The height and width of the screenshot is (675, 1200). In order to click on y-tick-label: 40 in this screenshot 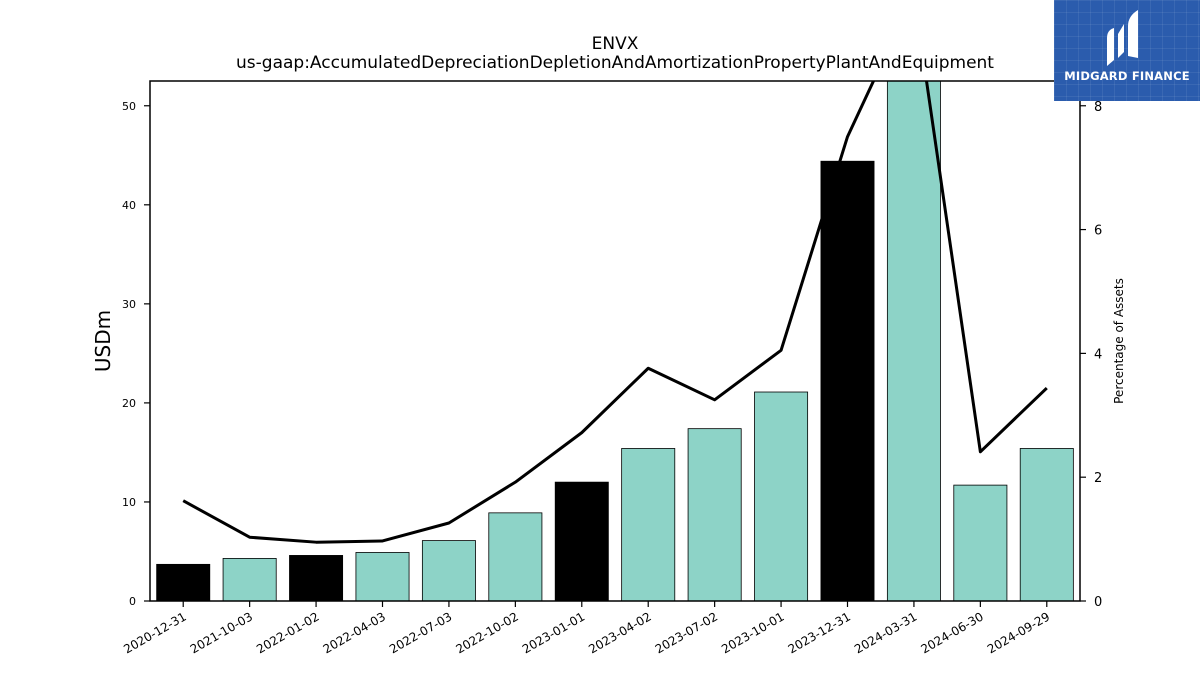, I will do `click(129, 205)`.